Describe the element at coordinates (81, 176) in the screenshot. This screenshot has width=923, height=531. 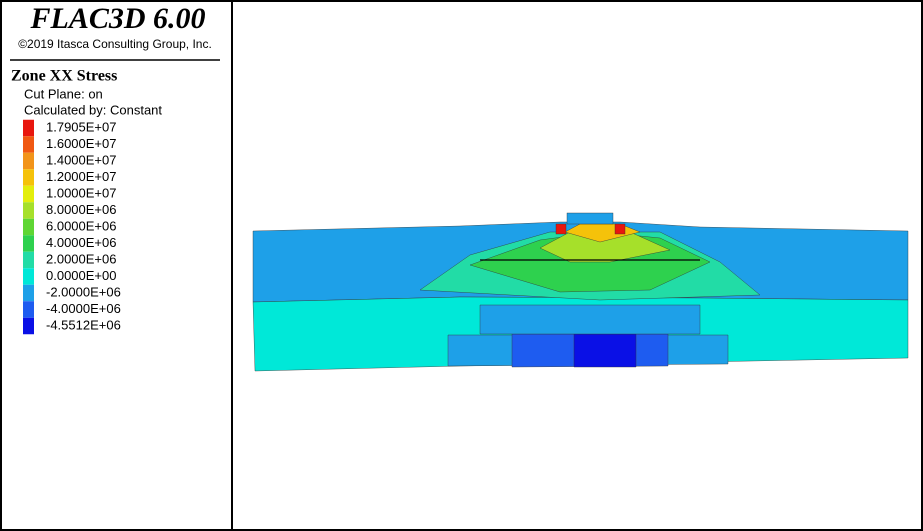
I see `legend-label: 1.2000E+07` at that location.